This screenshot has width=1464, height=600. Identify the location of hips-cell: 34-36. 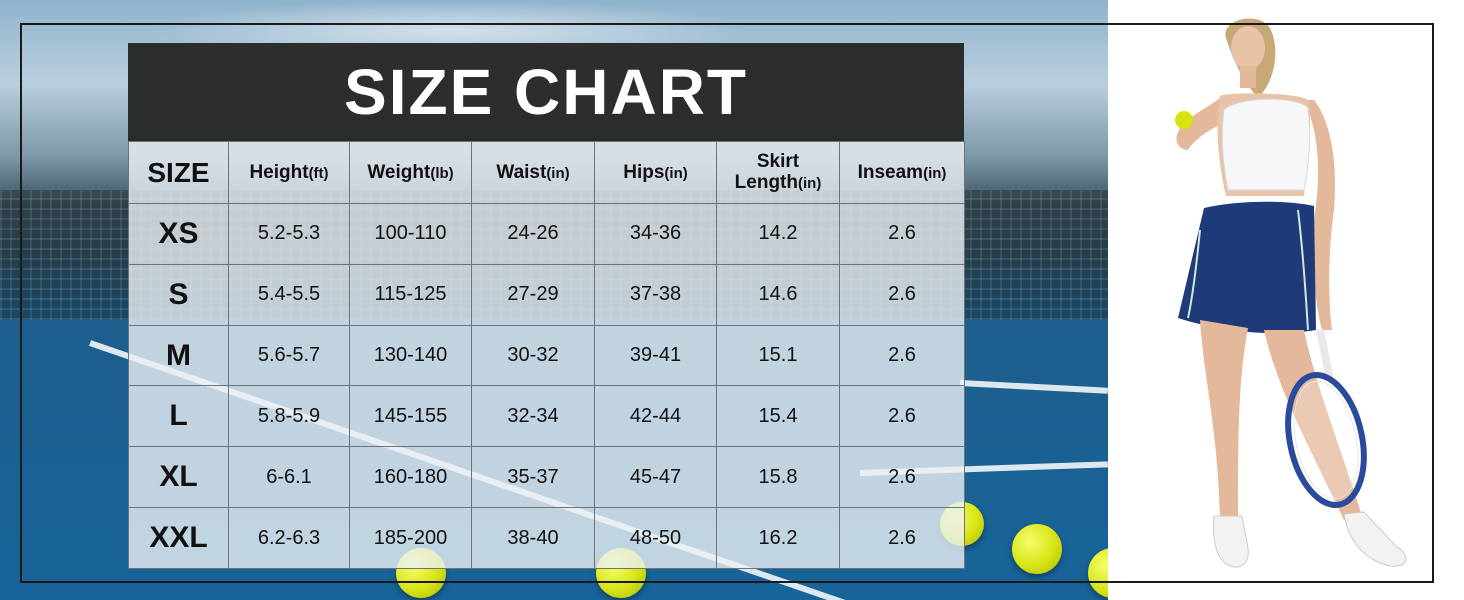
(655, 234).